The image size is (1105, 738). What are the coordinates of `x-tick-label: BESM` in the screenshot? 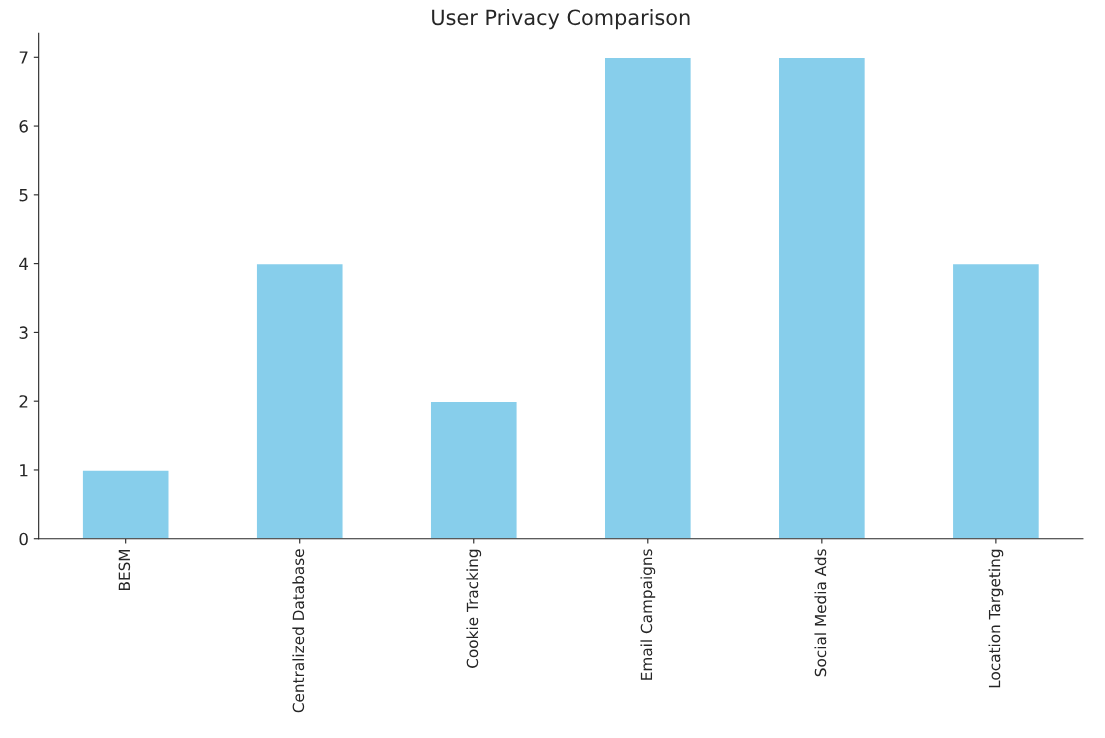 It's located at (124, 569).